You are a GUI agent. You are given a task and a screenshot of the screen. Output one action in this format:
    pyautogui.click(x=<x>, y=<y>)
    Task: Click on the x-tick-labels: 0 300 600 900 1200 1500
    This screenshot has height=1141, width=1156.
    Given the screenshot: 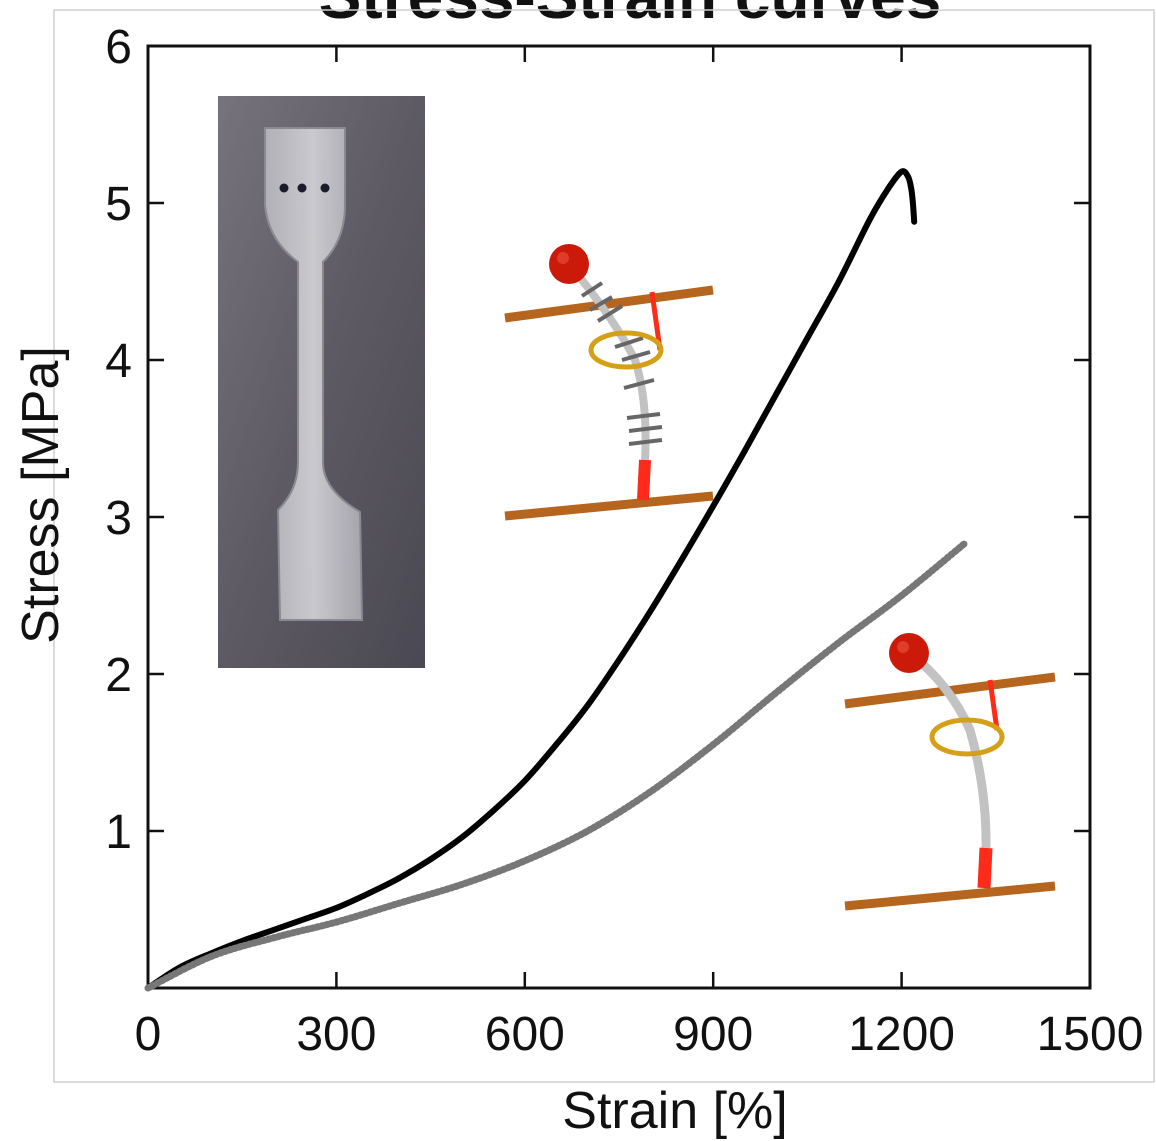 What is the action you would take?
    pyautogui.click(x=639, y=1034)
    